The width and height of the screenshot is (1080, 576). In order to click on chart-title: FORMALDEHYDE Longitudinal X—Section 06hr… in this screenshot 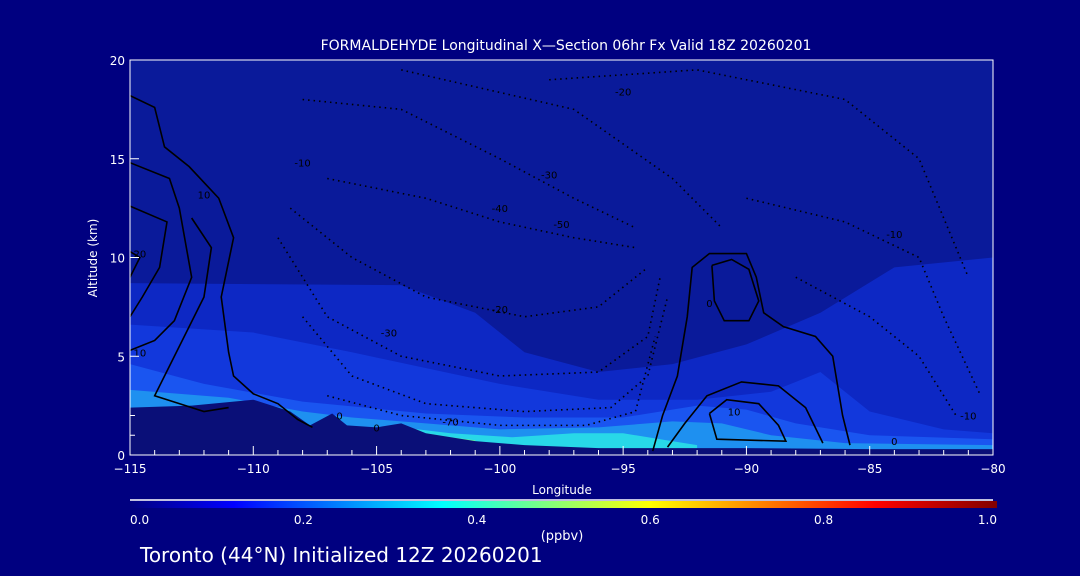, I will do `click(566, 46)`.